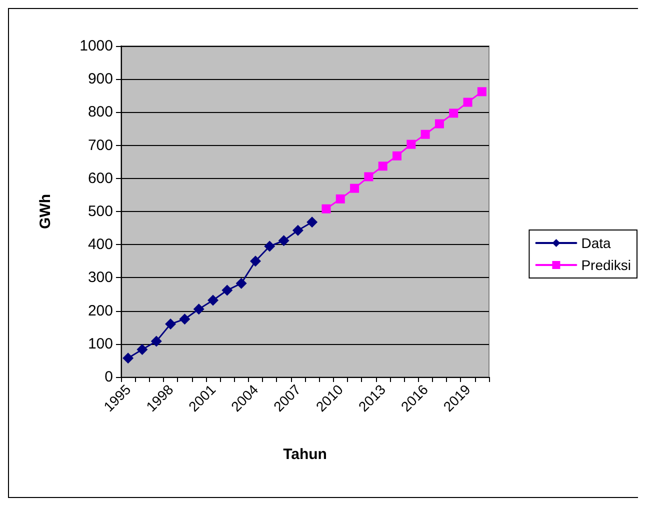 The image size is (646, 506). Describe the element at coordinates (100, 79) in the screenshot. I see `y-tick-label: 900` at that location.